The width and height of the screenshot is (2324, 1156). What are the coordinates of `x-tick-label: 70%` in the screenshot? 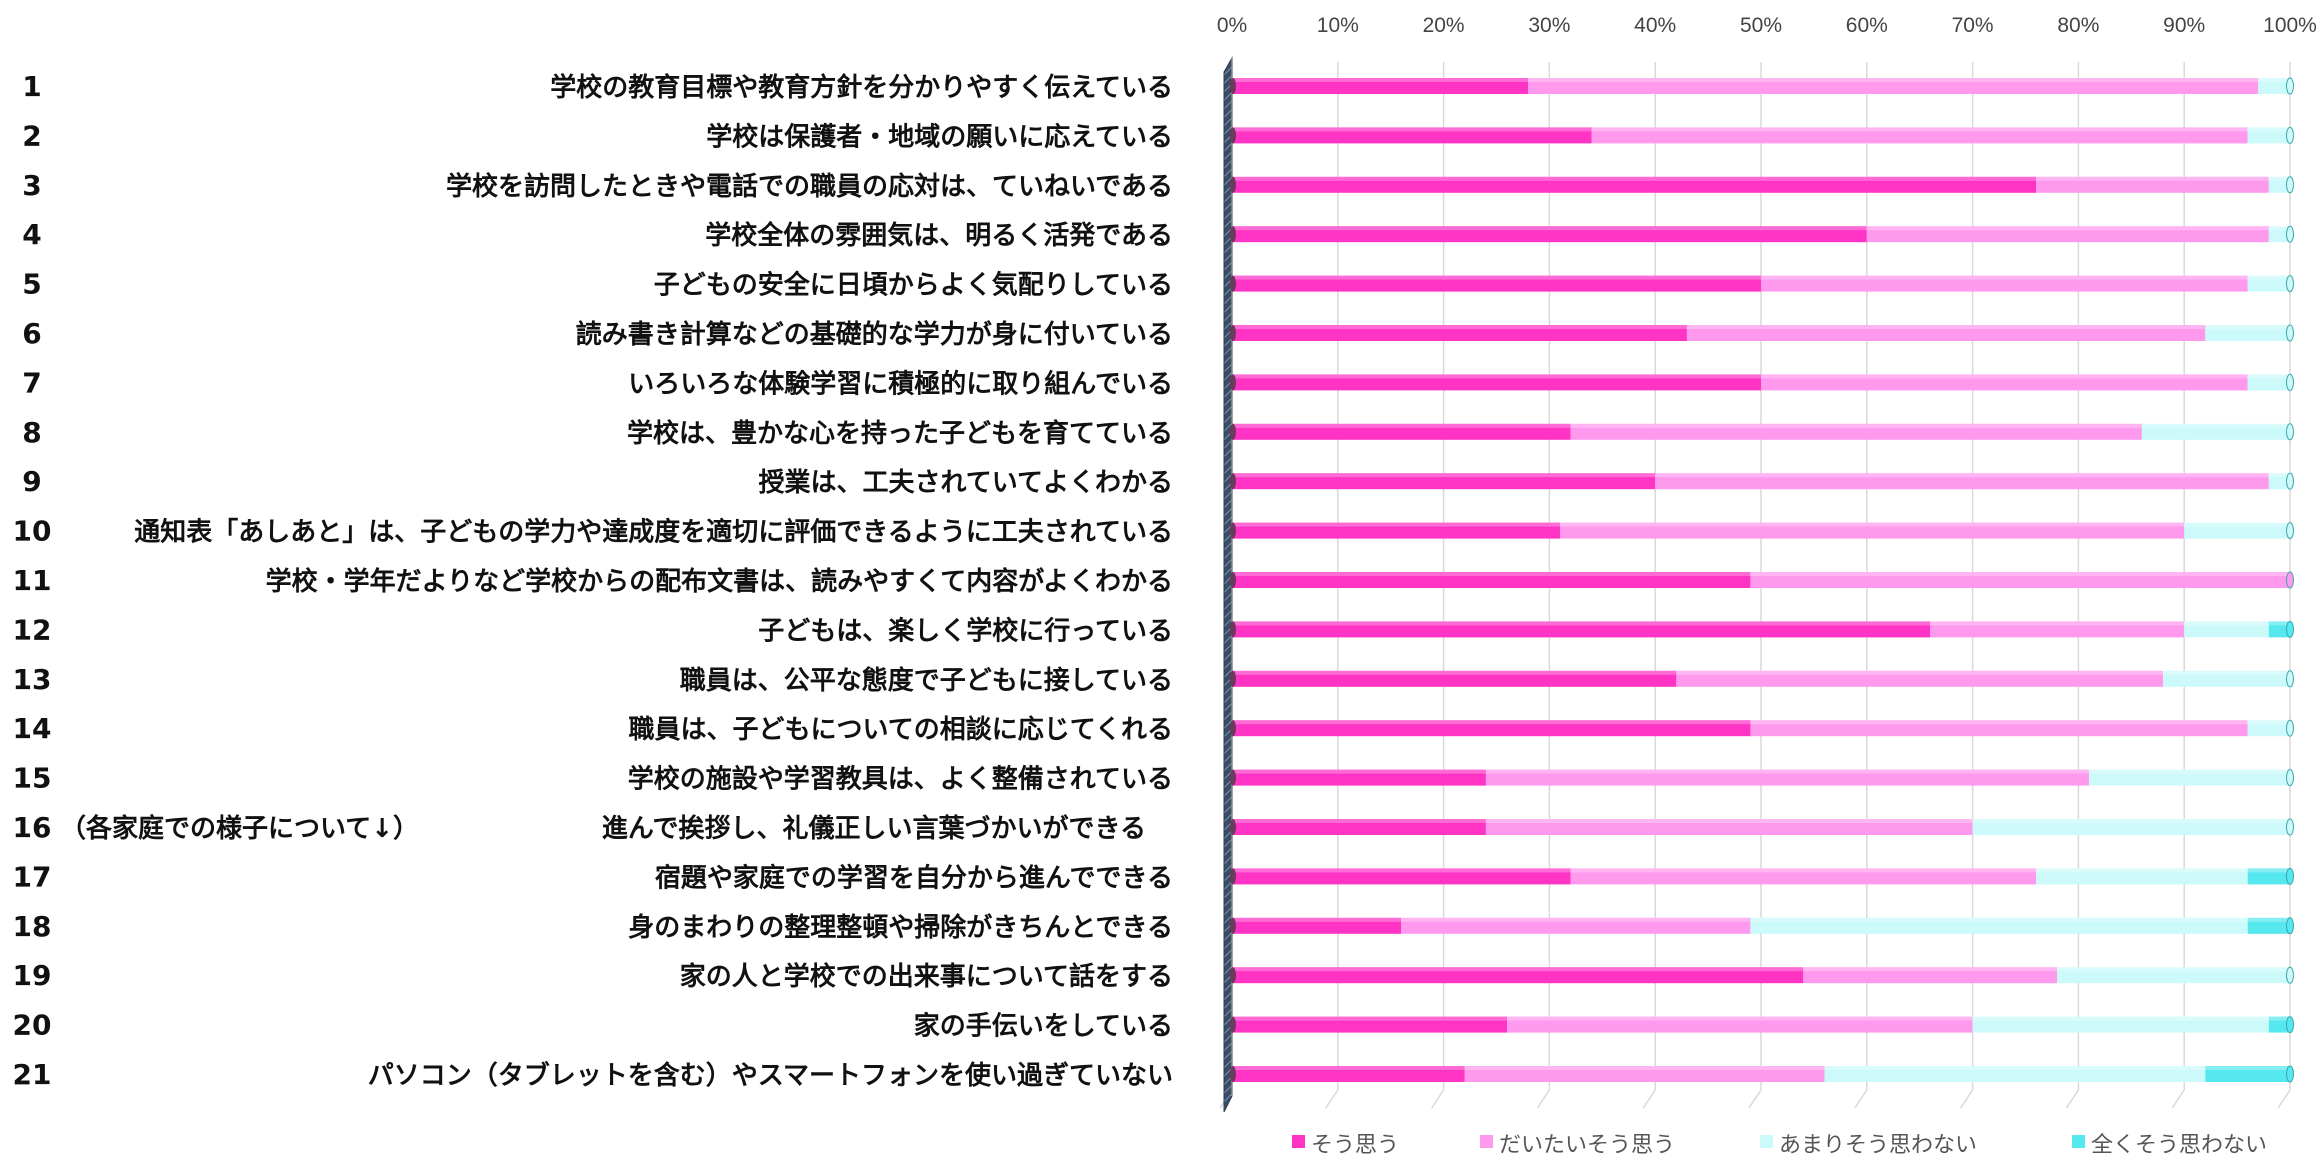 It's located at (1973, 25).